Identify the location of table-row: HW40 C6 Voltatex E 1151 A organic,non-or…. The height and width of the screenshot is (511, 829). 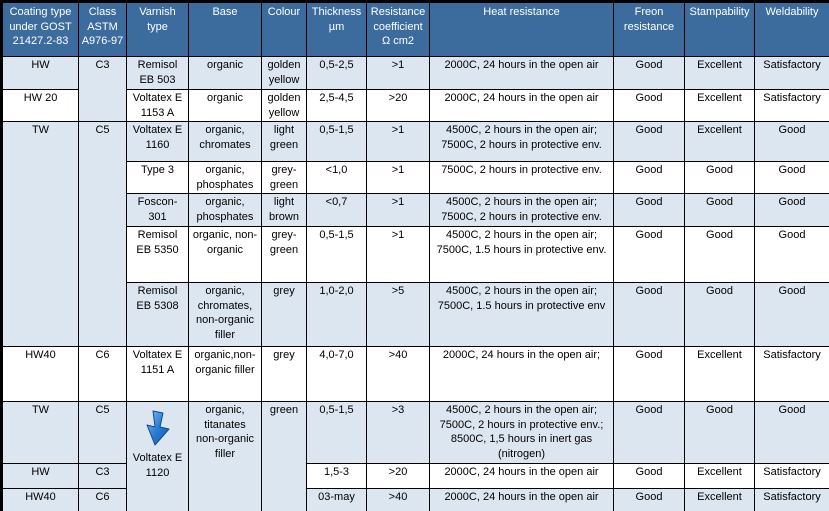
(415, 374).